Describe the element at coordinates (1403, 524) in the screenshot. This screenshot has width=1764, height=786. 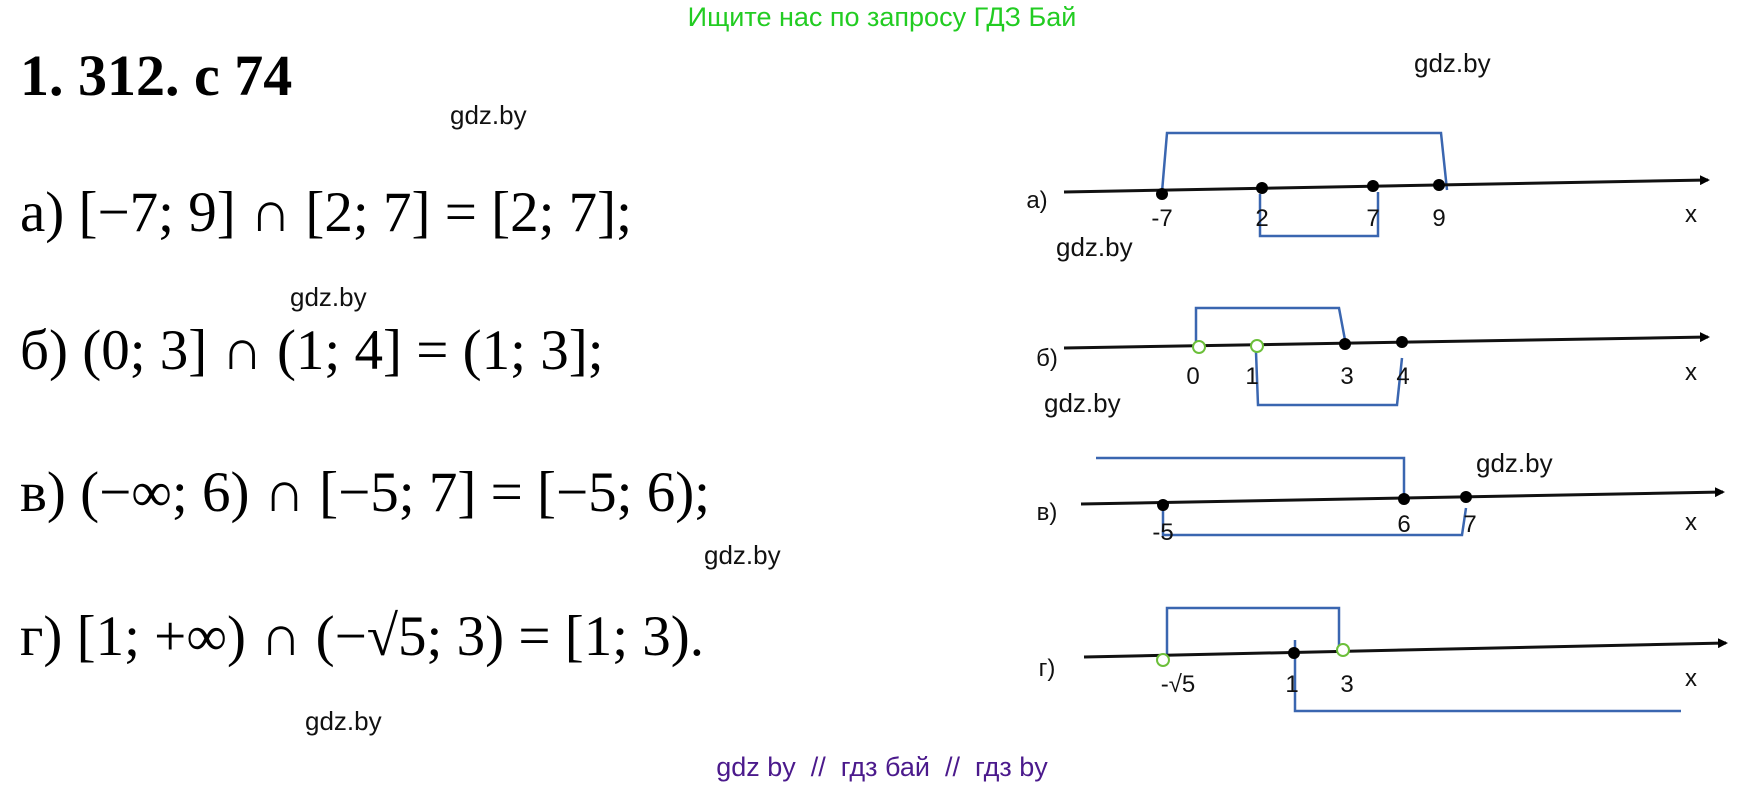
I see `point-label: 6` at that location.